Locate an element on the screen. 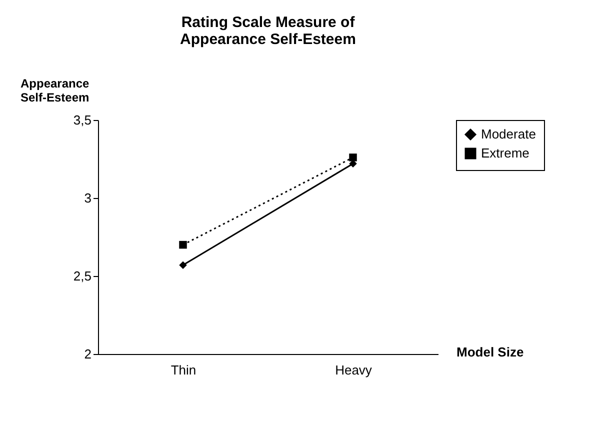 The width and height of the screenshot is (603, 426). x-tick-label: Thin is located at coordinates (183, 370).